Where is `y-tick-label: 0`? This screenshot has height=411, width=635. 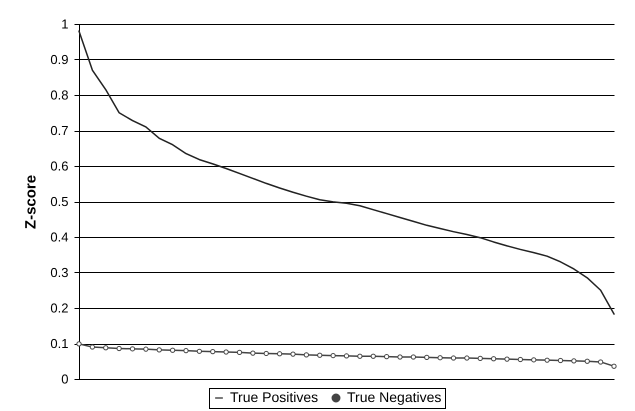 y-tick-label: 0 is located at coordinates (64, 379).